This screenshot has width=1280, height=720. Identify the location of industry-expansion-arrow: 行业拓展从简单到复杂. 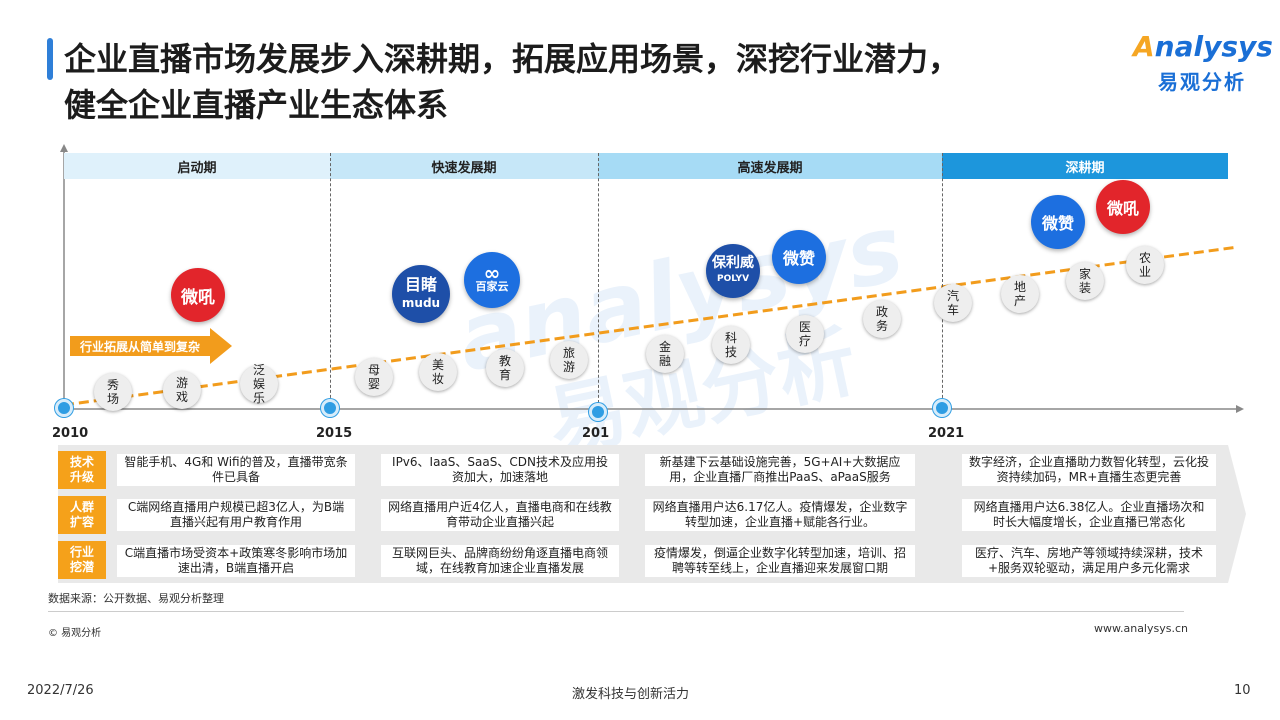
(140, 346).